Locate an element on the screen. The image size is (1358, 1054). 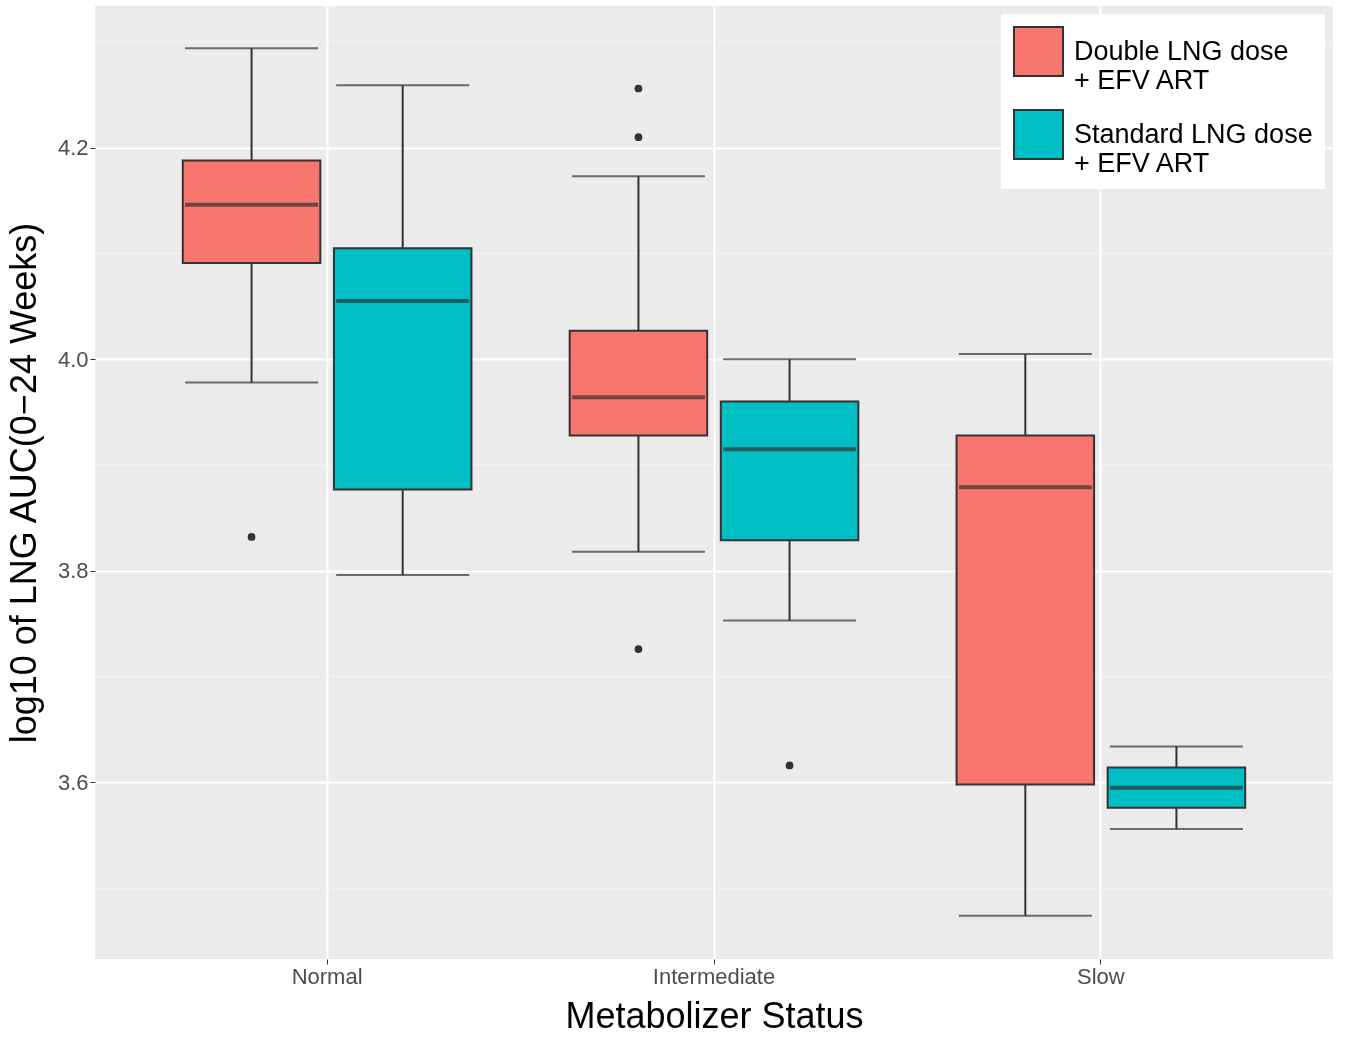
x-tick-label: Normal is located at coordinates (327, 976).